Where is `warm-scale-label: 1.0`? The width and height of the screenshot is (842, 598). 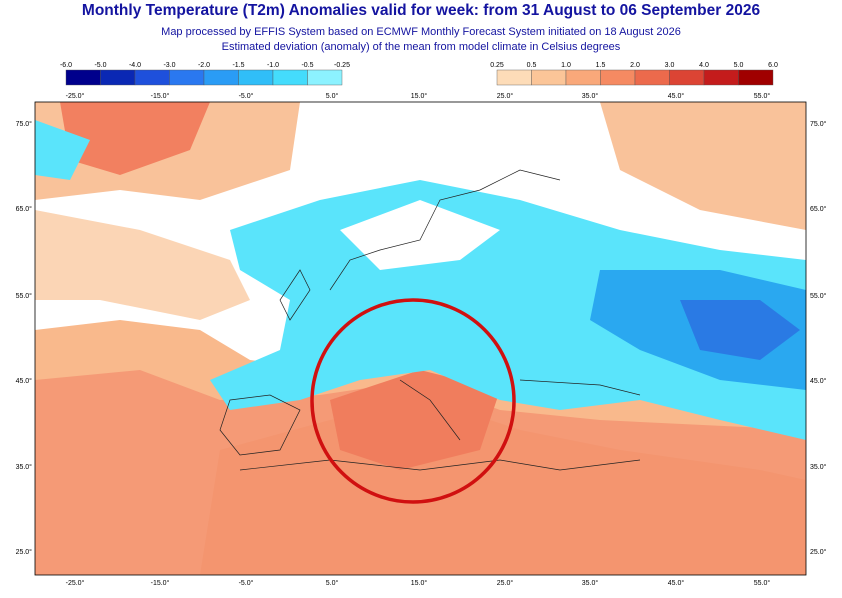 warm-scale-label: 1.0 is located at coordinates (566, 65).